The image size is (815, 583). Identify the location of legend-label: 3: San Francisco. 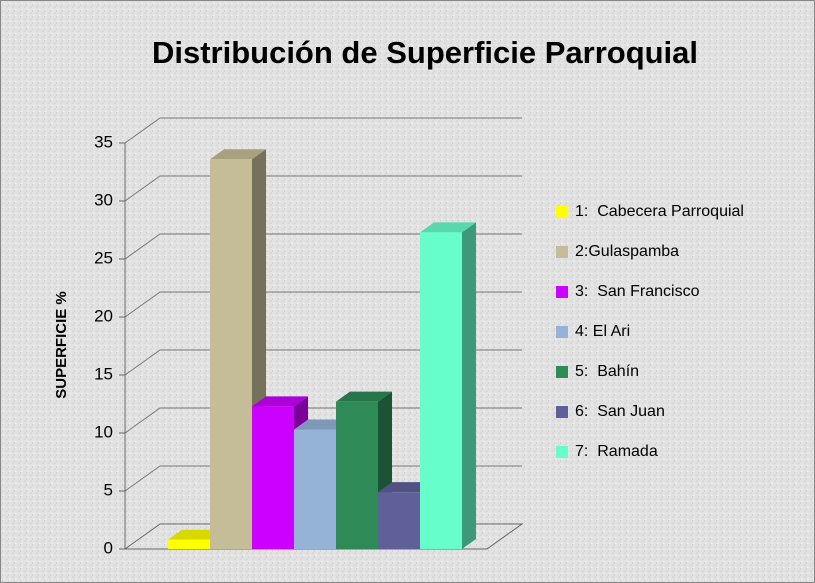
(637, 291).